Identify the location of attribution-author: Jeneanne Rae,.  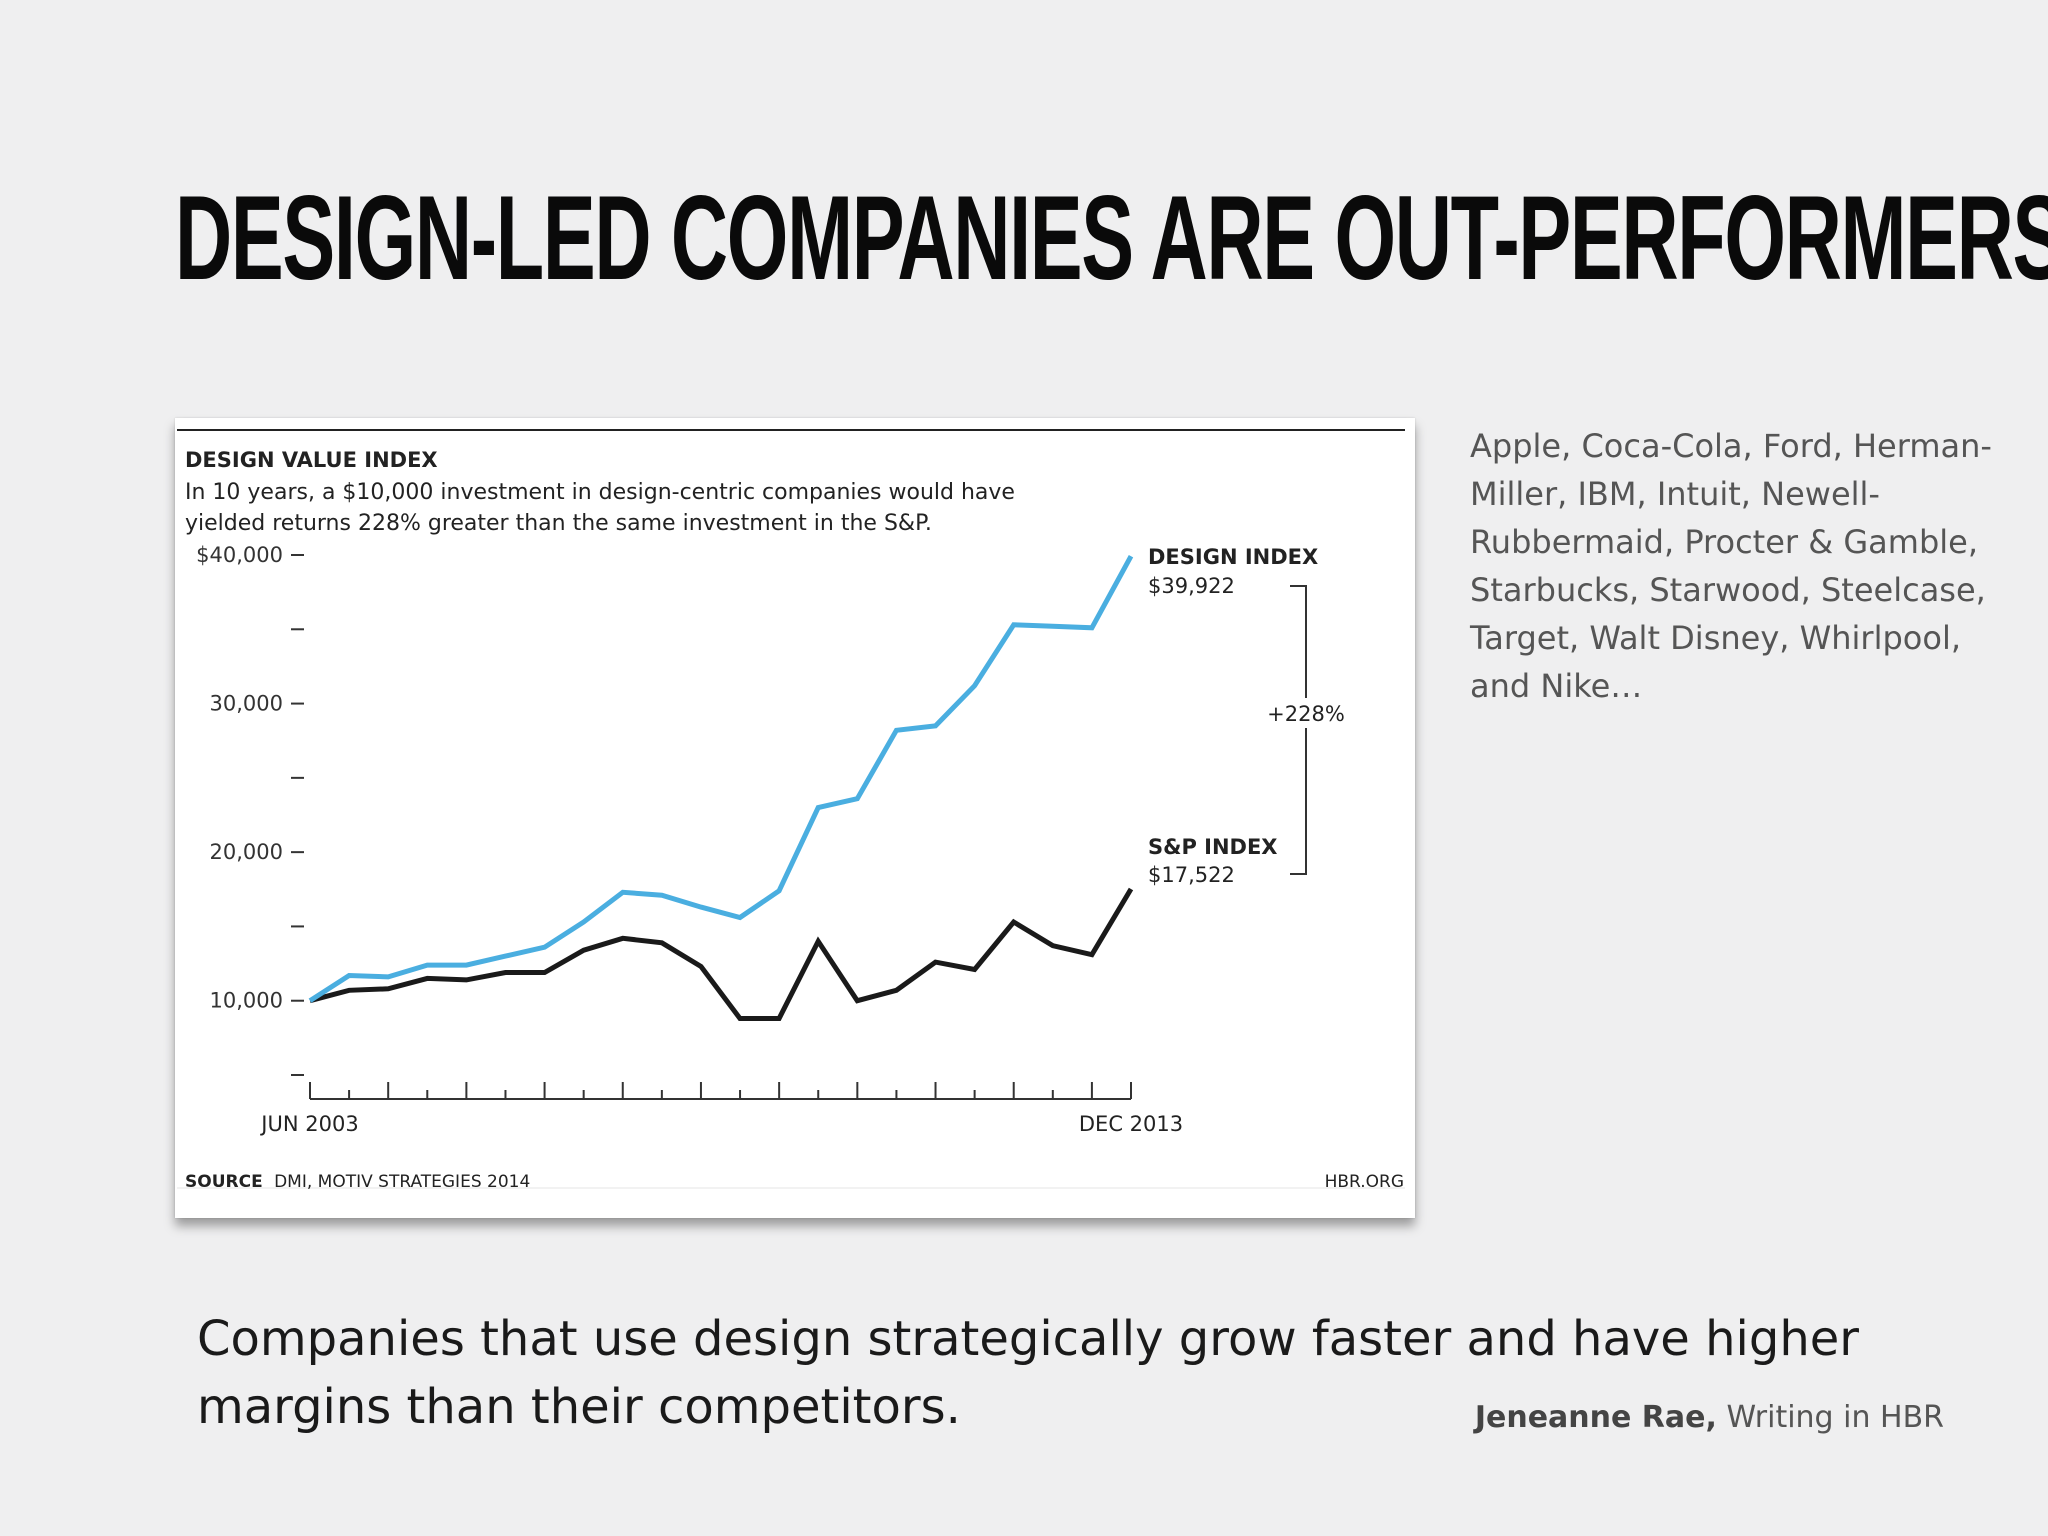
(1595, 1417).